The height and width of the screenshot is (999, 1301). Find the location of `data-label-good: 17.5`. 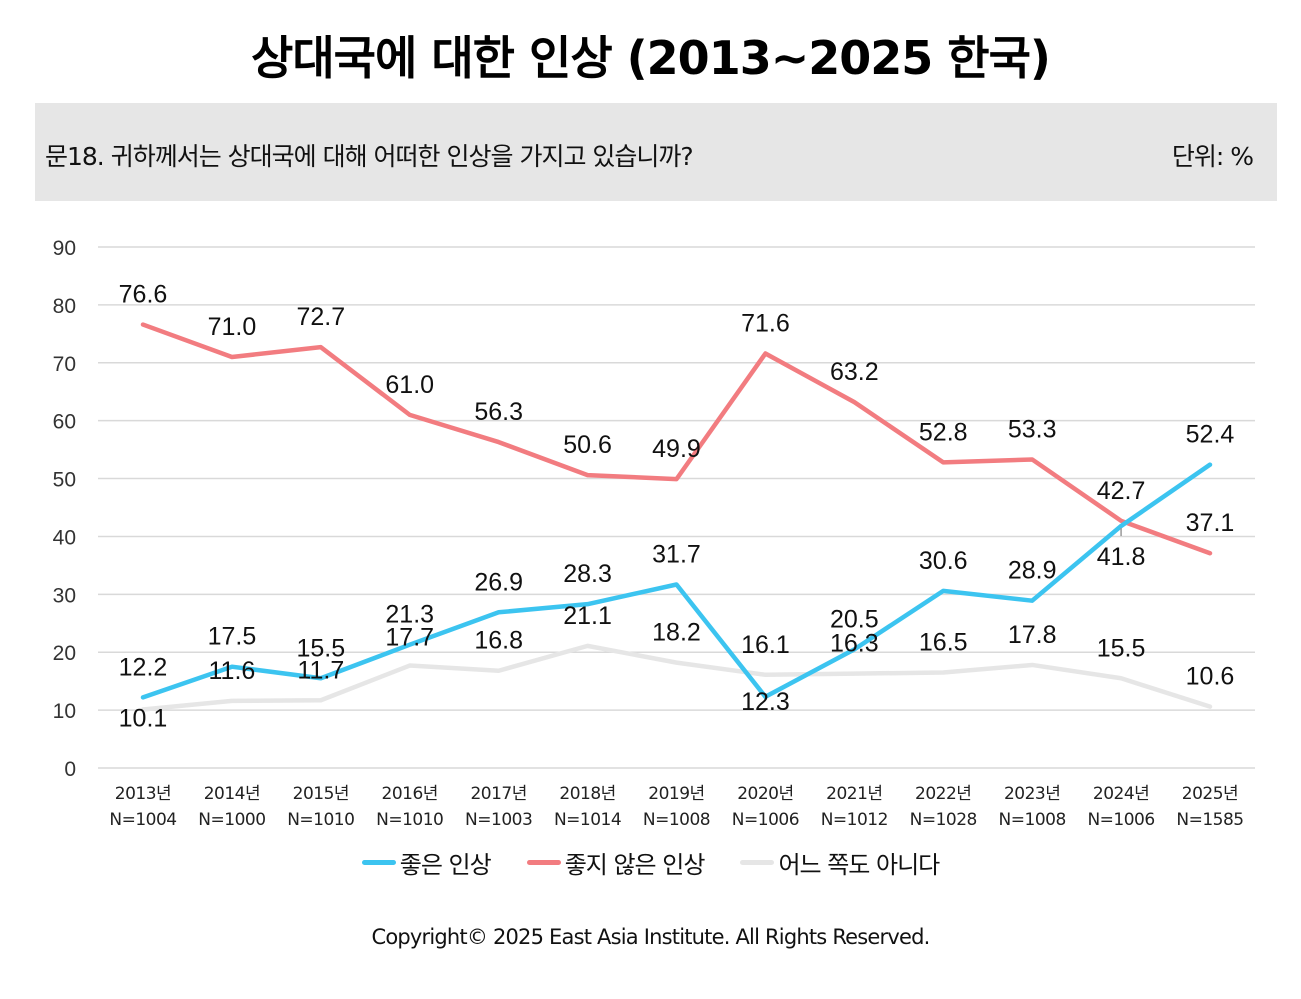

data-label-good: 17.5 is located at coordinates (232, 637).